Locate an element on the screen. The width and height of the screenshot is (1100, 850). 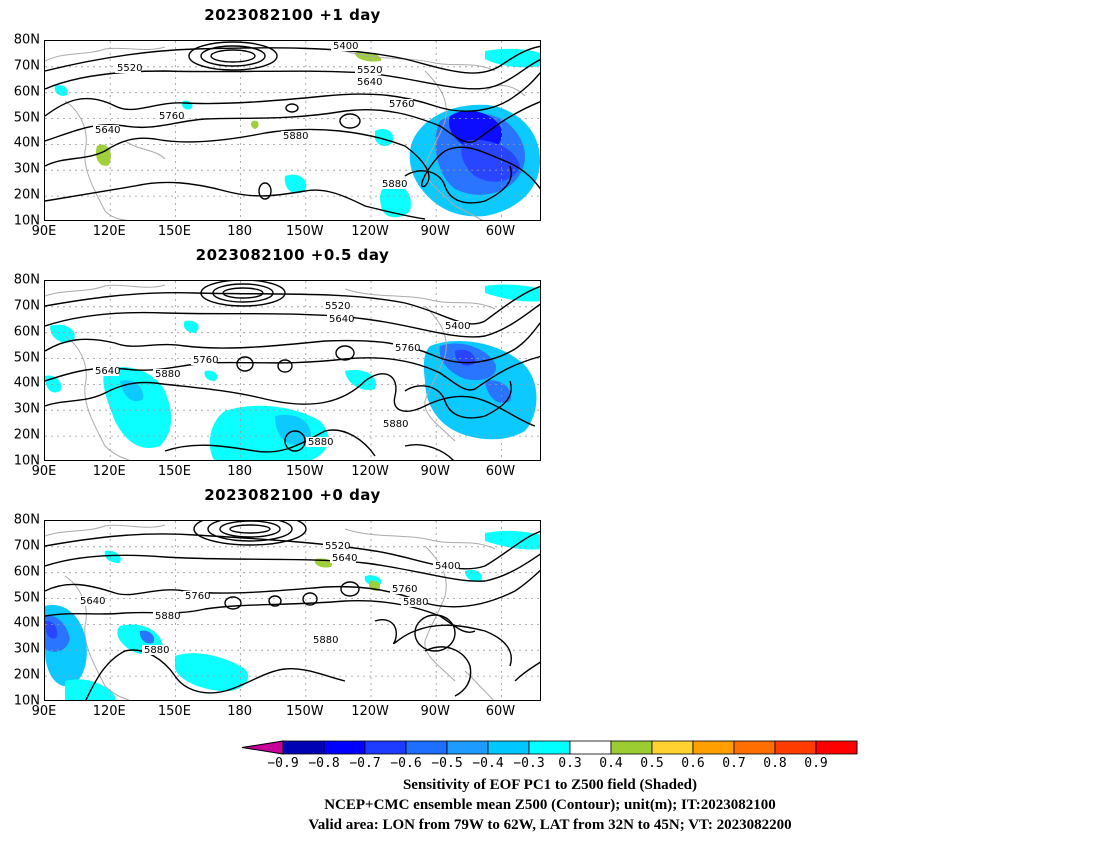
colorbar-tick-label: 0.3 is located at coordinates (570, 763).